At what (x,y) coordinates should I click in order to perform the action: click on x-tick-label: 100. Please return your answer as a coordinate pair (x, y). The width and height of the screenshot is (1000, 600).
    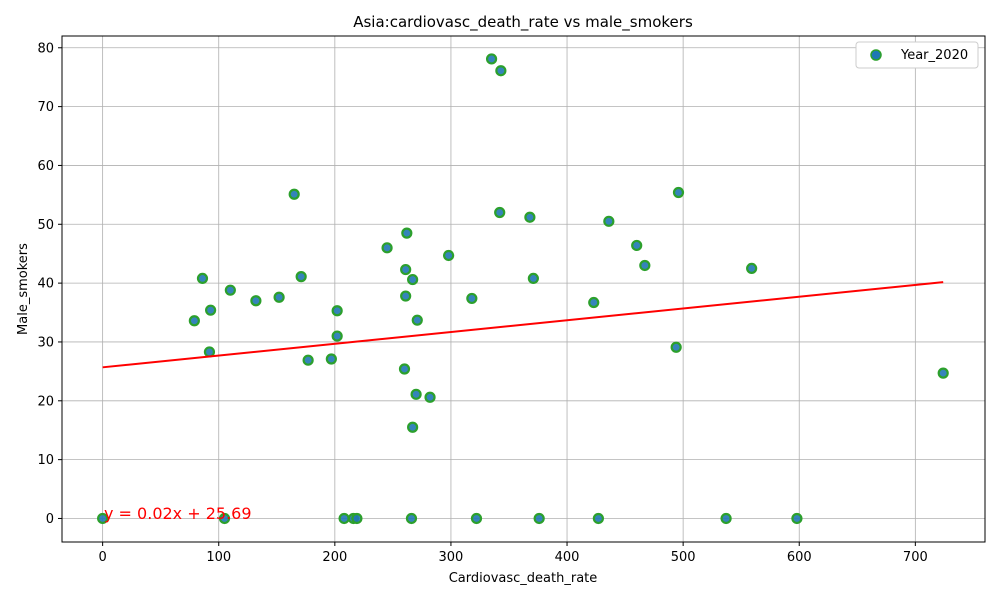
    Looking at the image, I should click on (218, 557).